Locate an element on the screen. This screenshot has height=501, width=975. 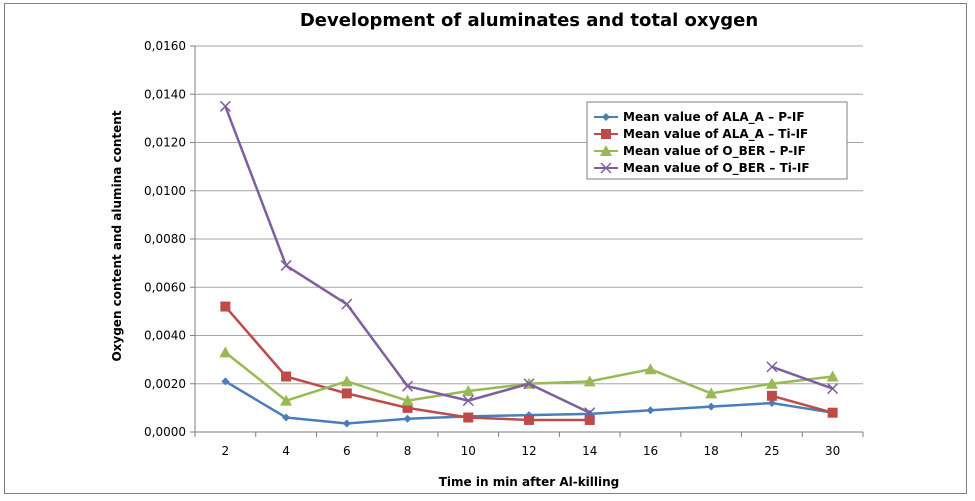
y-tick-label: 0,0000 is located at coordinates (165, 432).